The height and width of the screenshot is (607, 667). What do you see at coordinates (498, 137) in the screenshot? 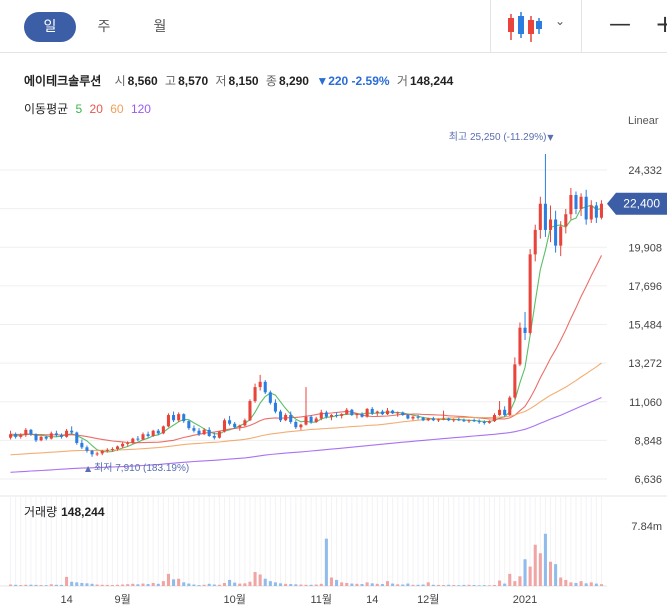
I see `high-annotation: 최고 25,250 (-11.29%)` at bounding box center [498, 137].